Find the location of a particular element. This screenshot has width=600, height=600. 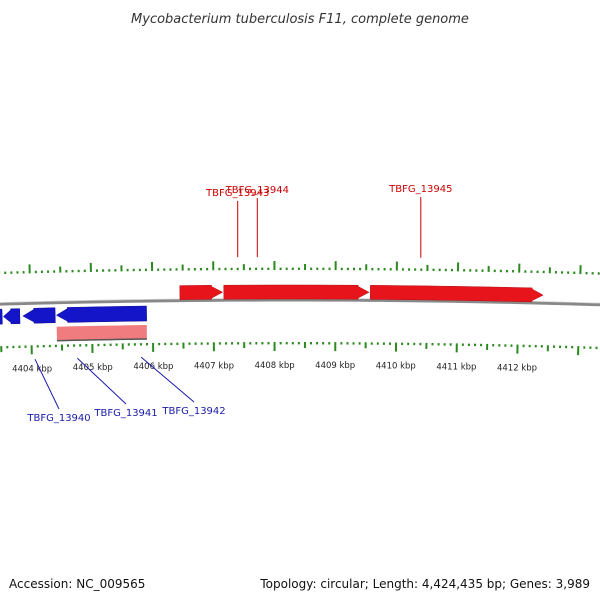

gene-label: TBFG_13942 is located at coordinates (193, 411).